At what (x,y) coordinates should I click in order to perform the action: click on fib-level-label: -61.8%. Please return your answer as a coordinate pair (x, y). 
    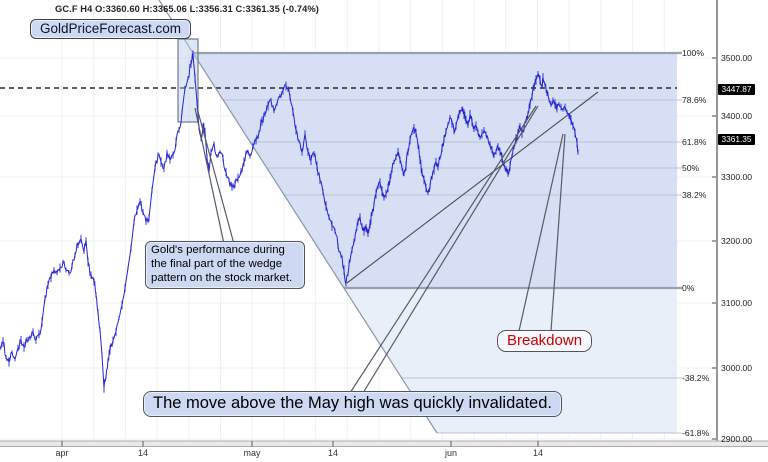
    Looking at the image, I should click on (696, 433).